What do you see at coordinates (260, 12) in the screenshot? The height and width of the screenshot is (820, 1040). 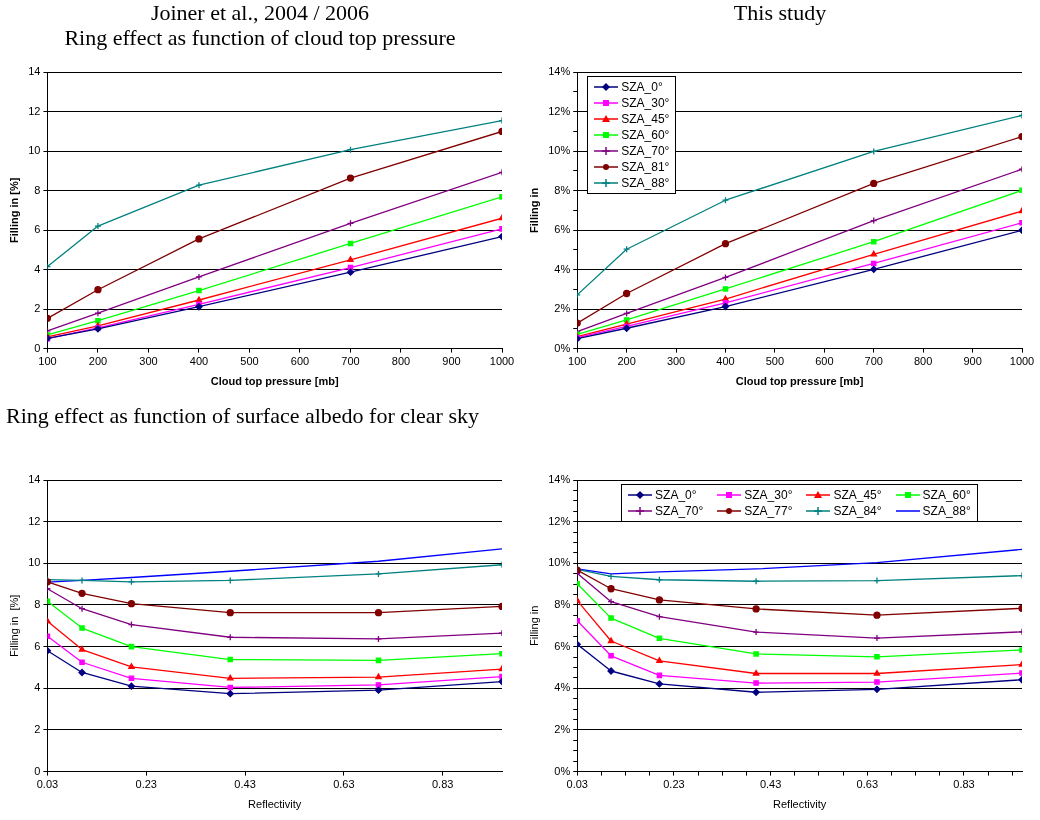 I see `chart-title: Joiner et al., 2004 / 2006` at bounding box center [260, 12].